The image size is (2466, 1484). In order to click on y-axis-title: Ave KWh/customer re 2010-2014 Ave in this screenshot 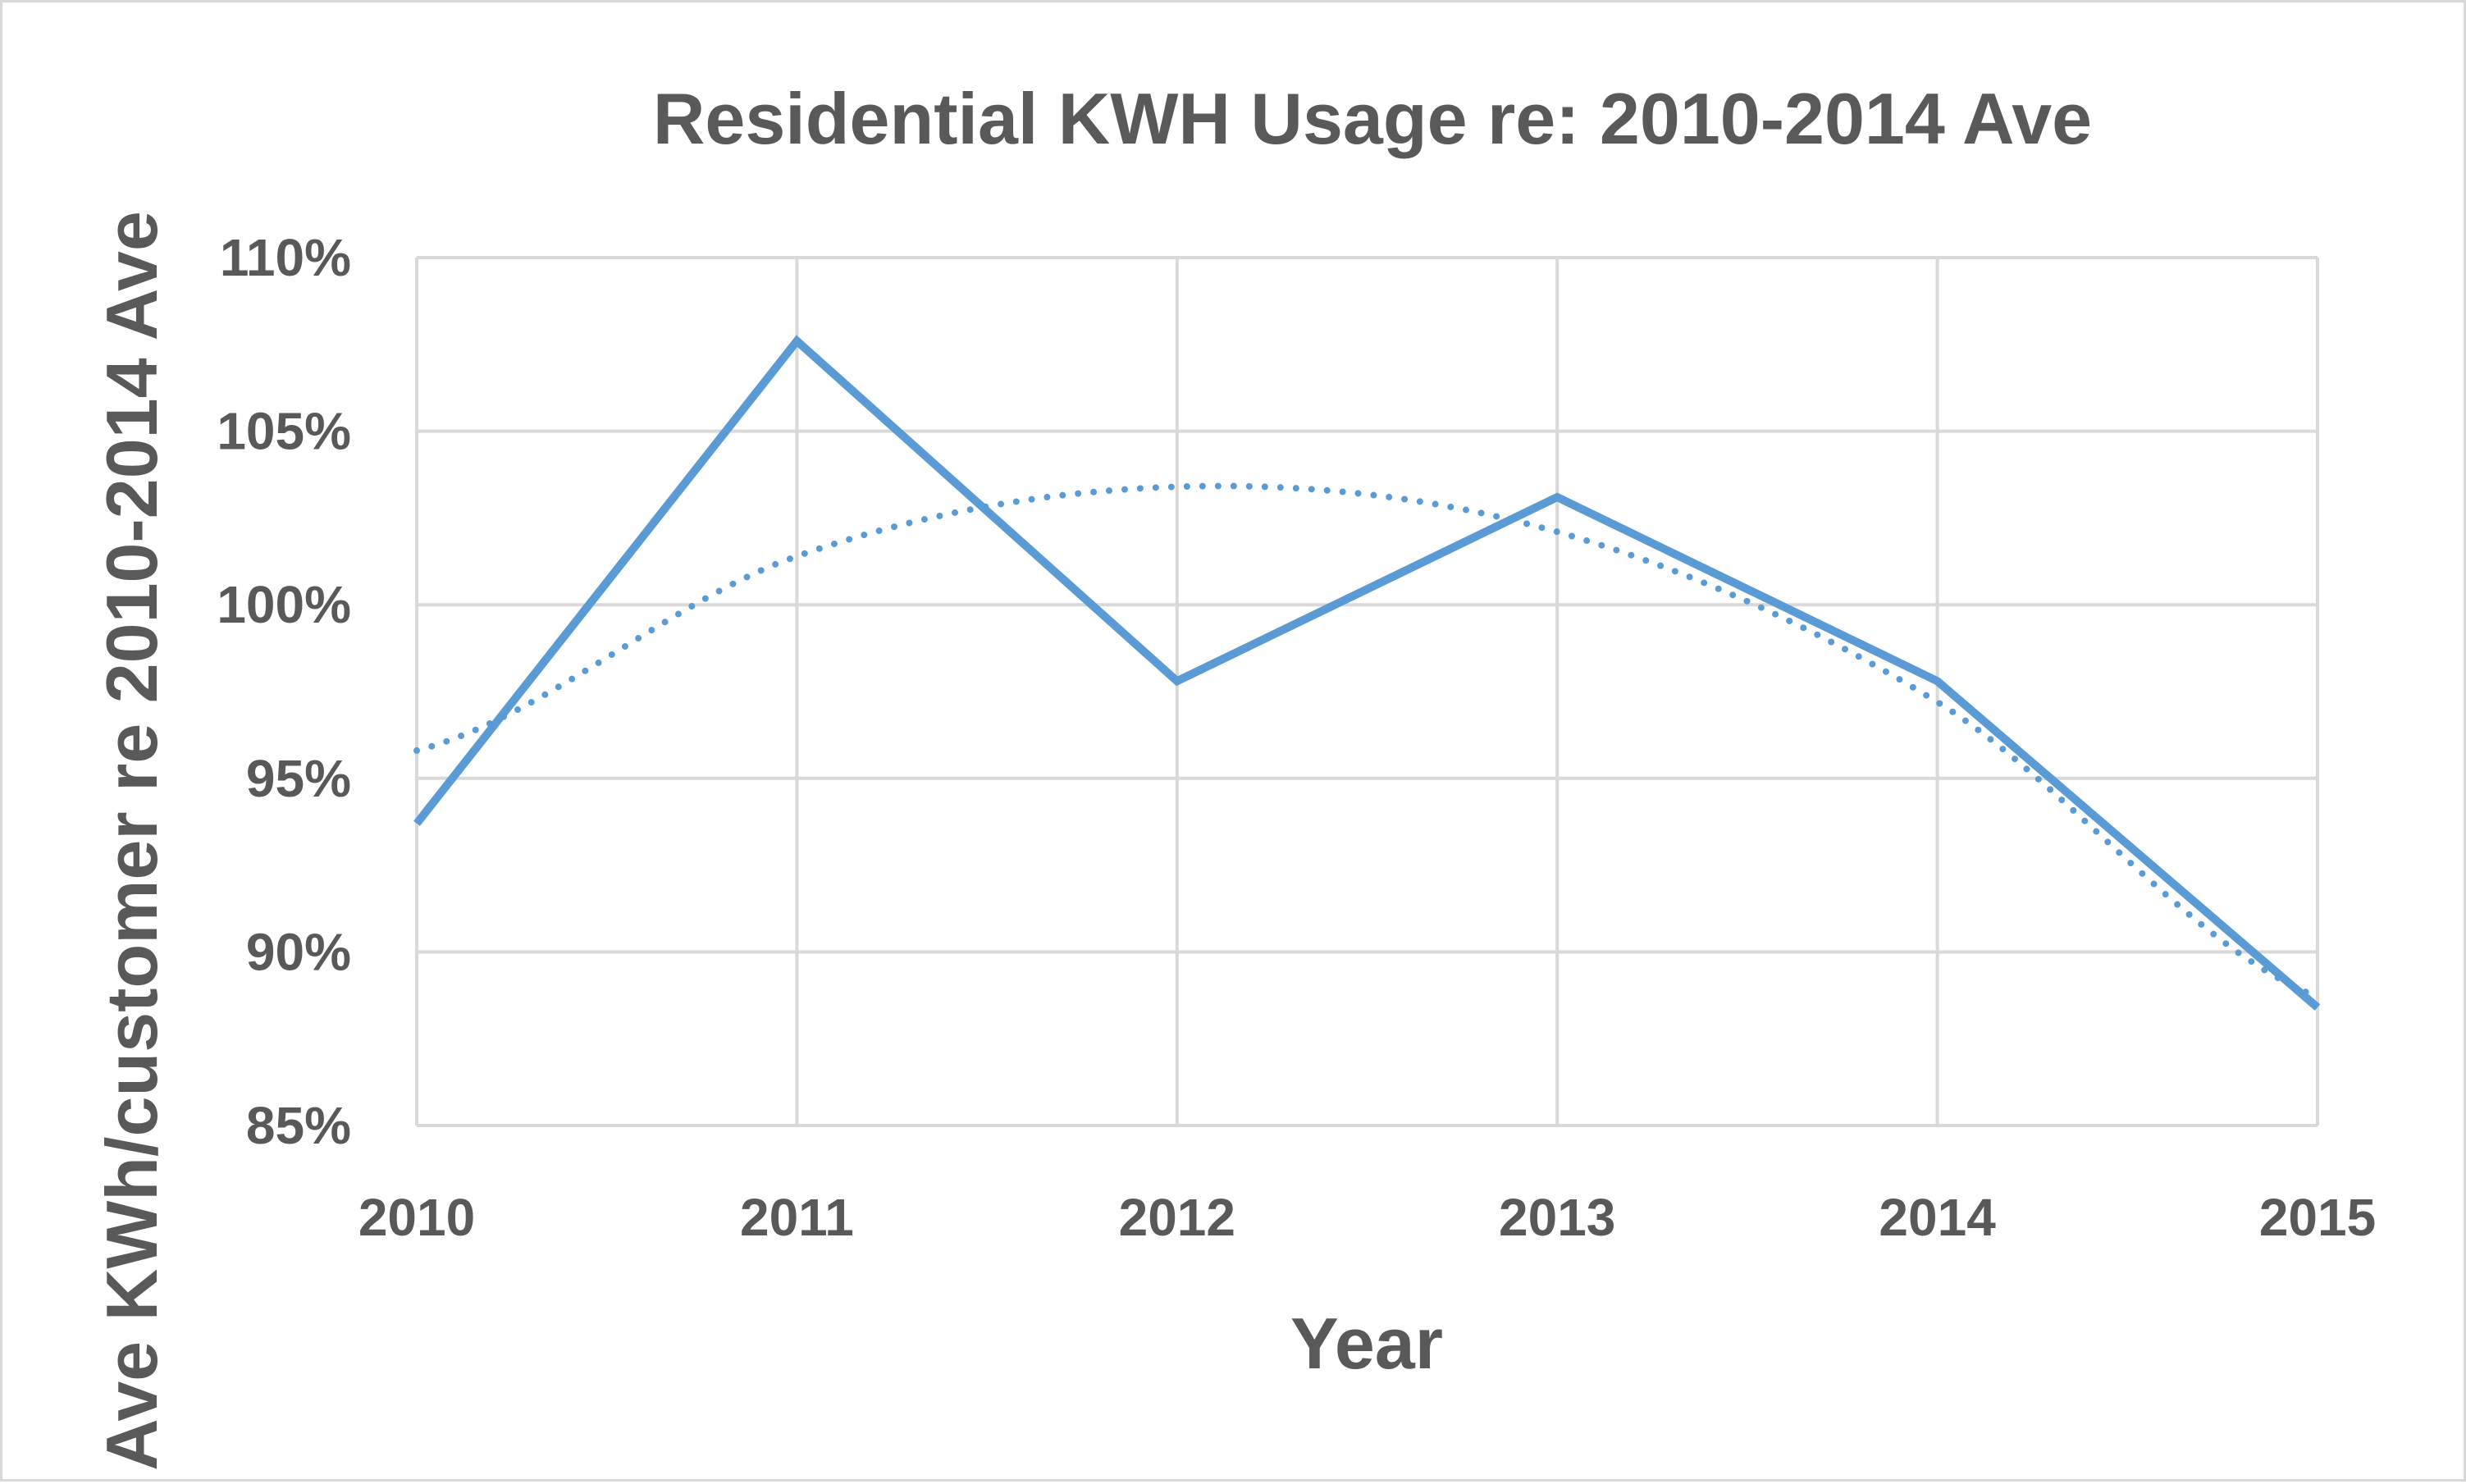, I will do `click(131, 841)`.